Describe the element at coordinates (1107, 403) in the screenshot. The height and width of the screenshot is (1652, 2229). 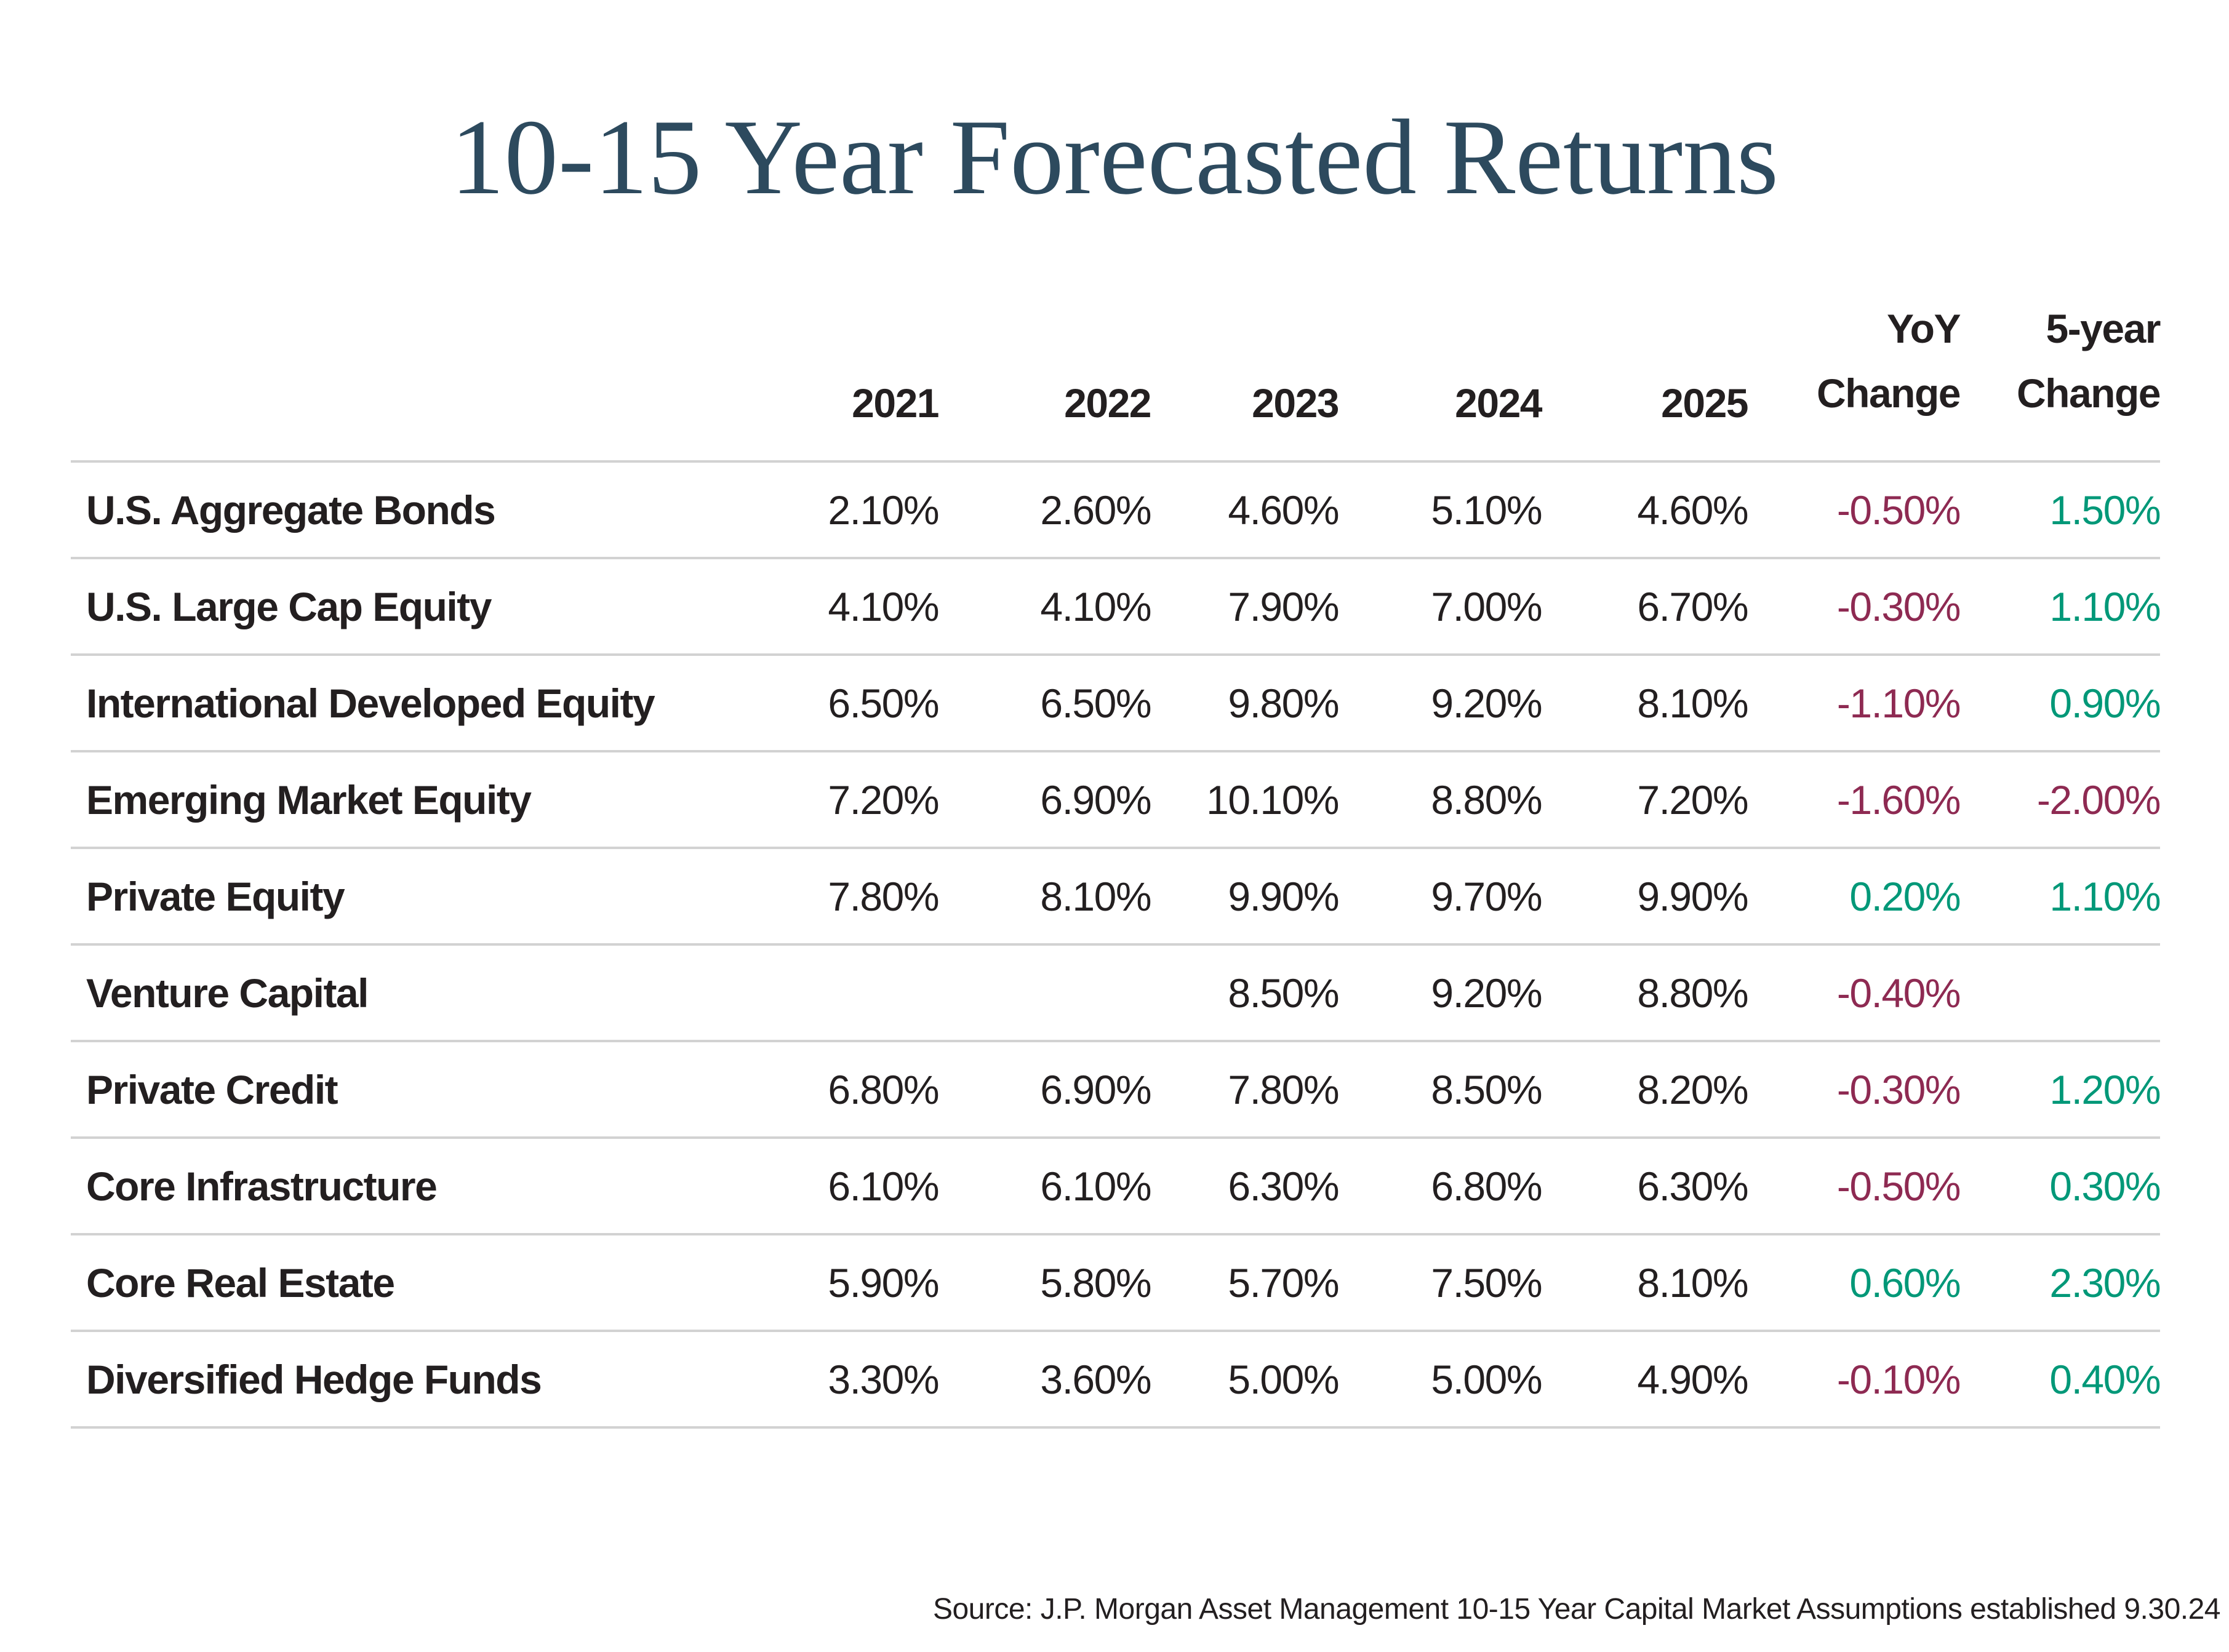
I see `col-header-2022: 2022` at that location.